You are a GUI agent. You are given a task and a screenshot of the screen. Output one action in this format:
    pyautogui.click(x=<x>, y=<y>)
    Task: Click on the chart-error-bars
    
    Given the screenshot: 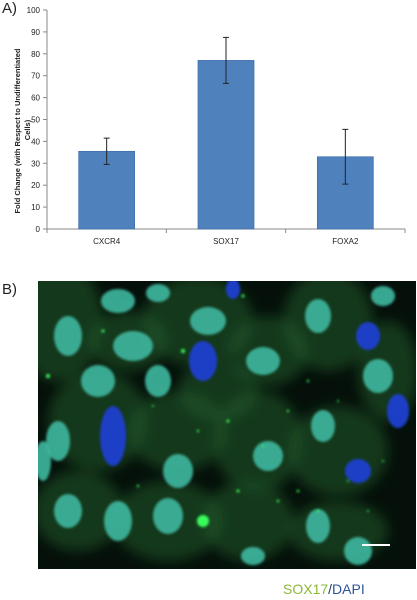 What is the action you would take?
    pyautogui.click(x=226, y=110)
    